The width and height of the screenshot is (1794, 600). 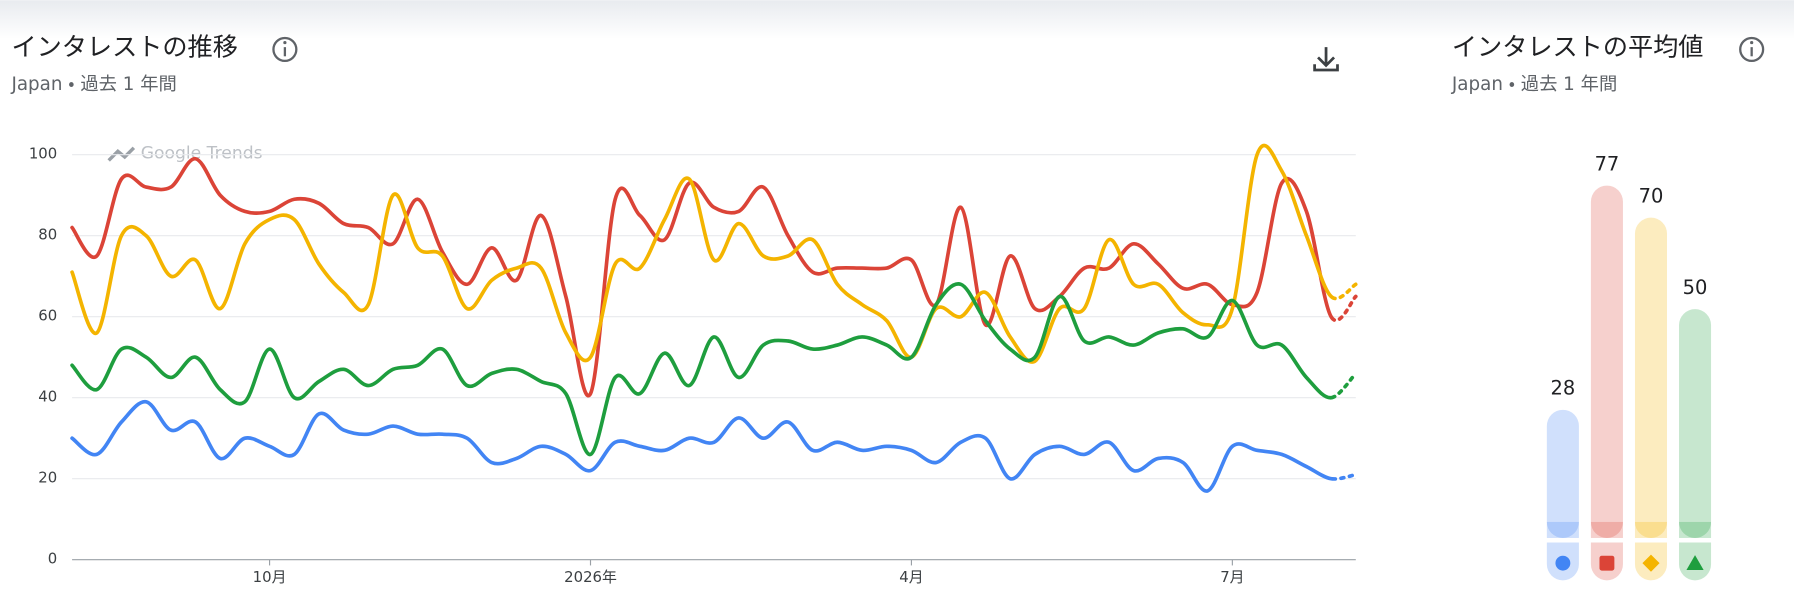 What do you see at coordinates (1232, 577) in the screenshot?
I see `x-tick-label: 7月` at bounding box center [1232, 577].